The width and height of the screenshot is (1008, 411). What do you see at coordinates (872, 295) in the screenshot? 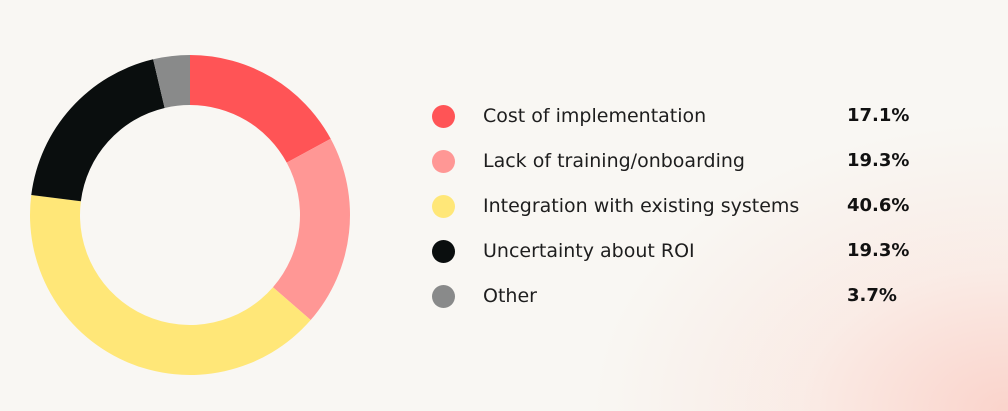
I see `legend-value: 3.7%` at bounding box center [872, 295].